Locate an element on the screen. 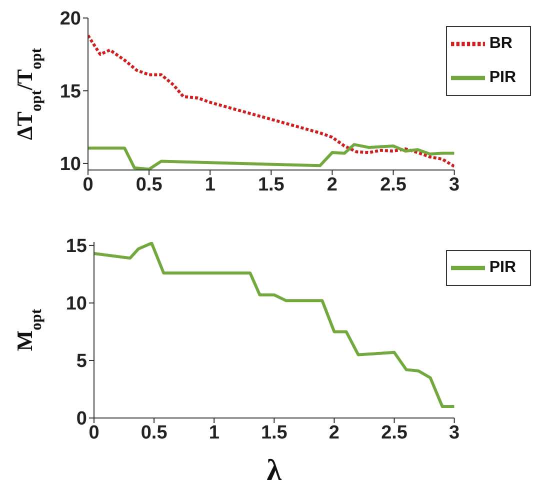 The image size is (543, 490). y-tick-label: 0 is located at coordinates (81, 419).